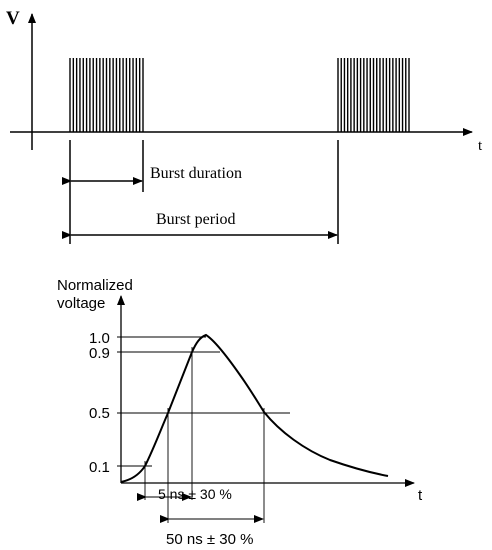 This screenshot has width=492, height=550. Describe the element at coordinates (99, 467) in the screenshot. I see `tick-label-0-1: 0.1` at that location.